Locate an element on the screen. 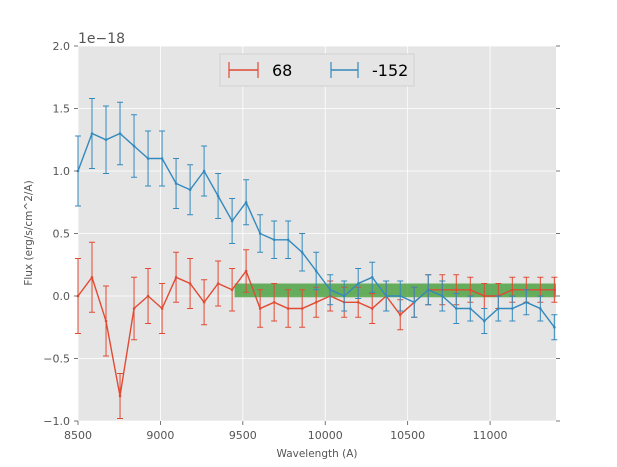 Image resolution: width=617 pixels, height=467 pixels. y-tick-label: 0.5 is located at coordinates (62, 234).